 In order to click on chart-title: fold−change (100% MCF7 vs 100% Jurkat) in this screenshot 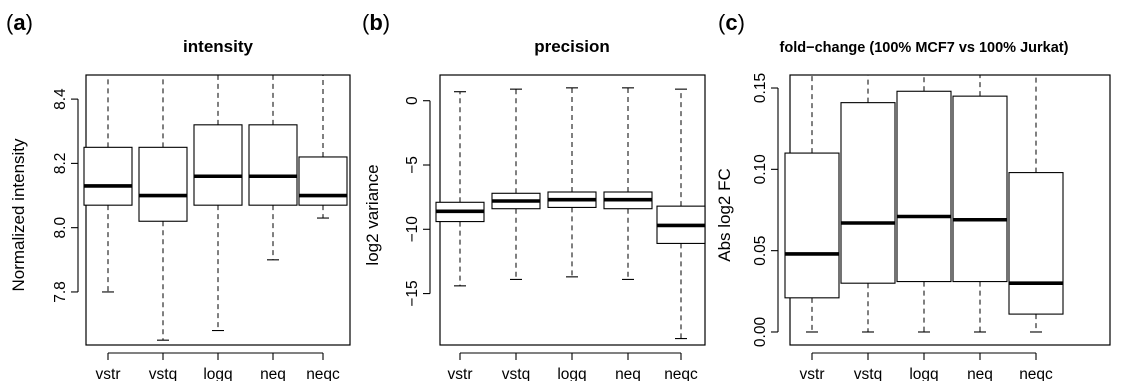, I will do `click(924, 48)`.